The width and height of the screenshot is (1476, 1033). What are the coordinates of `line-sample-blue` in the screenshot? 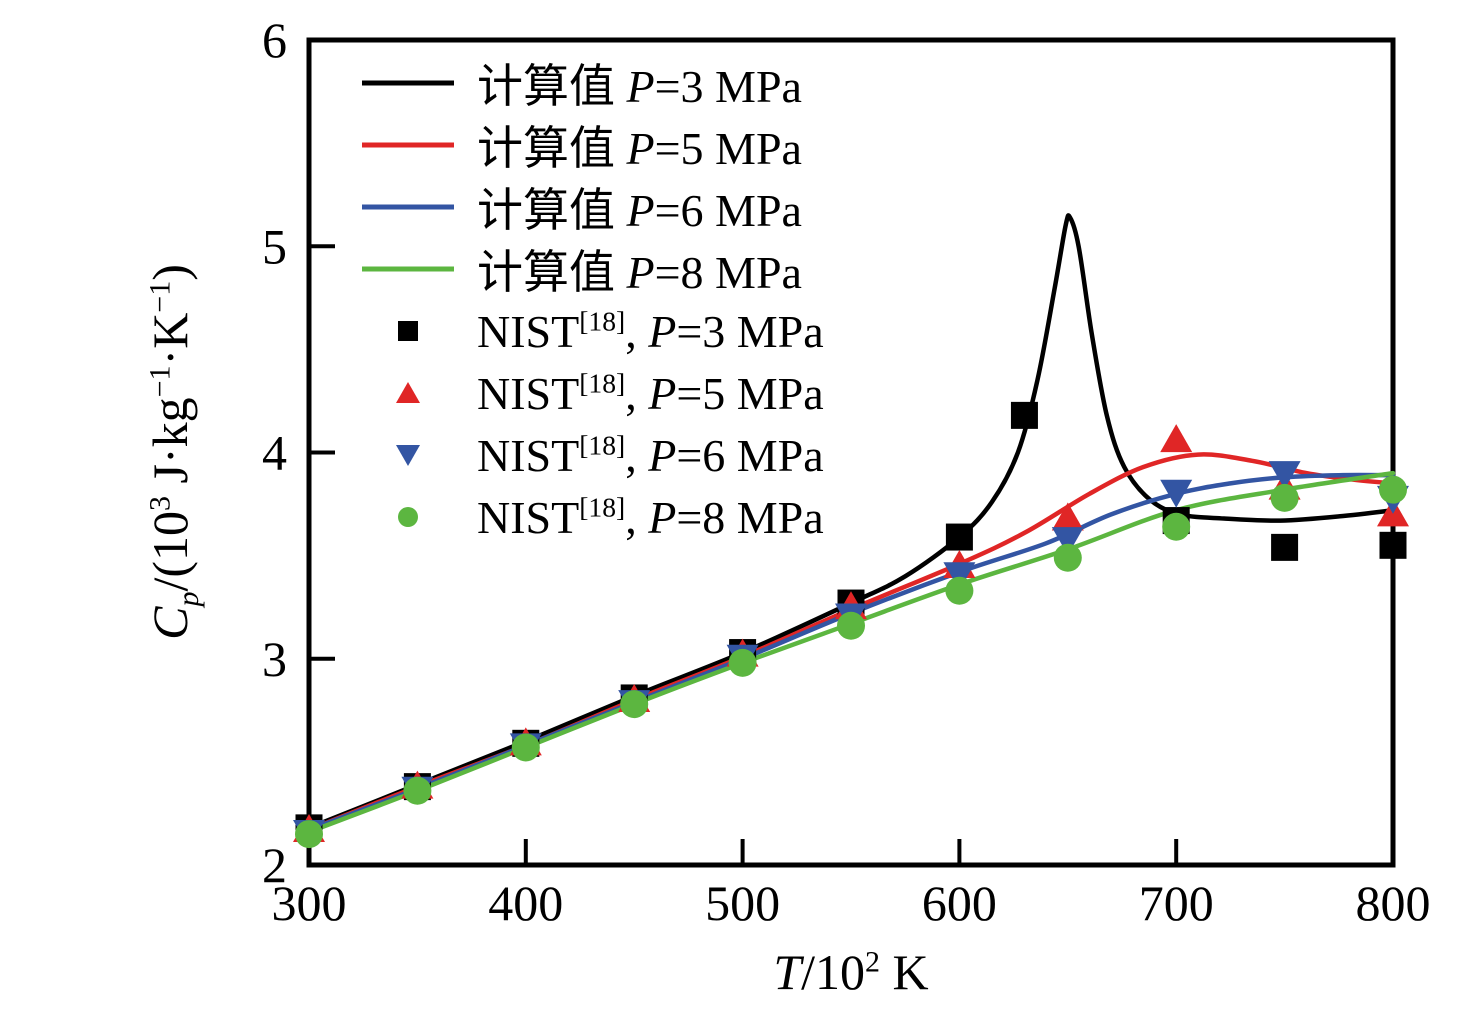 It's located at (408, 207).